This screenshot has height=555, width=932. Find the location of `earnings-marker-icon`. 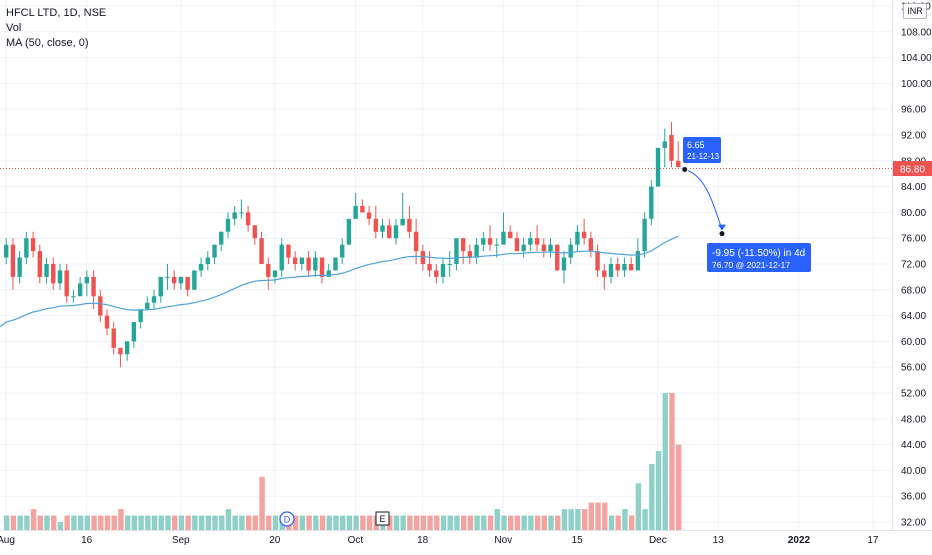

earnings-marker-icon is located at coordinates (382, 518).